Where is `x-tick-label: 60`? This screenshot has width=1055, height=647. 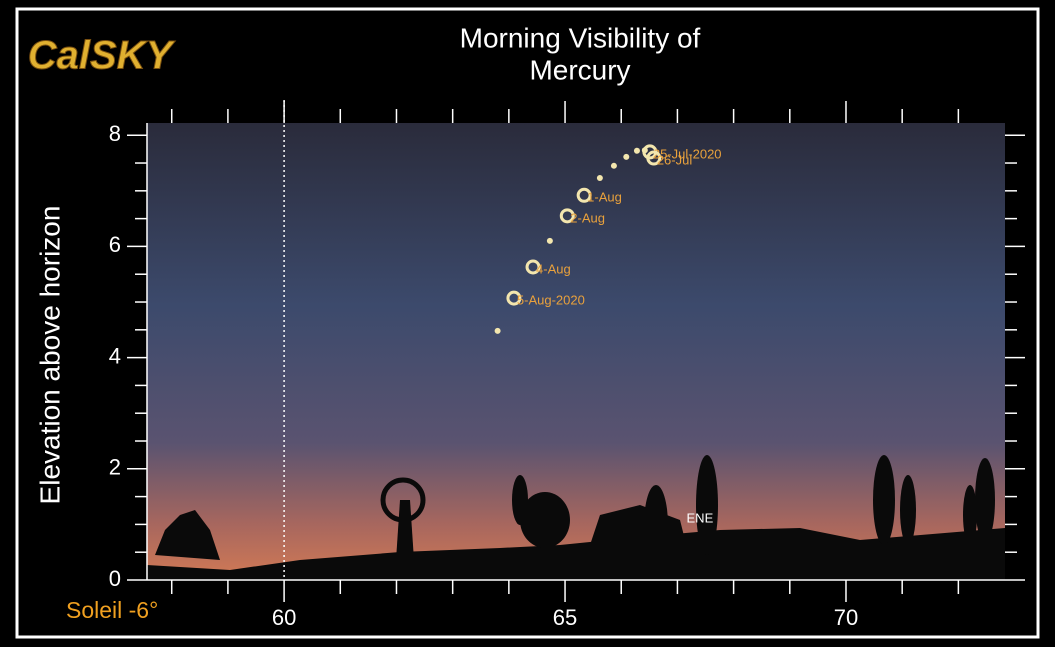 x-tick-label: 60 is located at coordinates (284, 617).